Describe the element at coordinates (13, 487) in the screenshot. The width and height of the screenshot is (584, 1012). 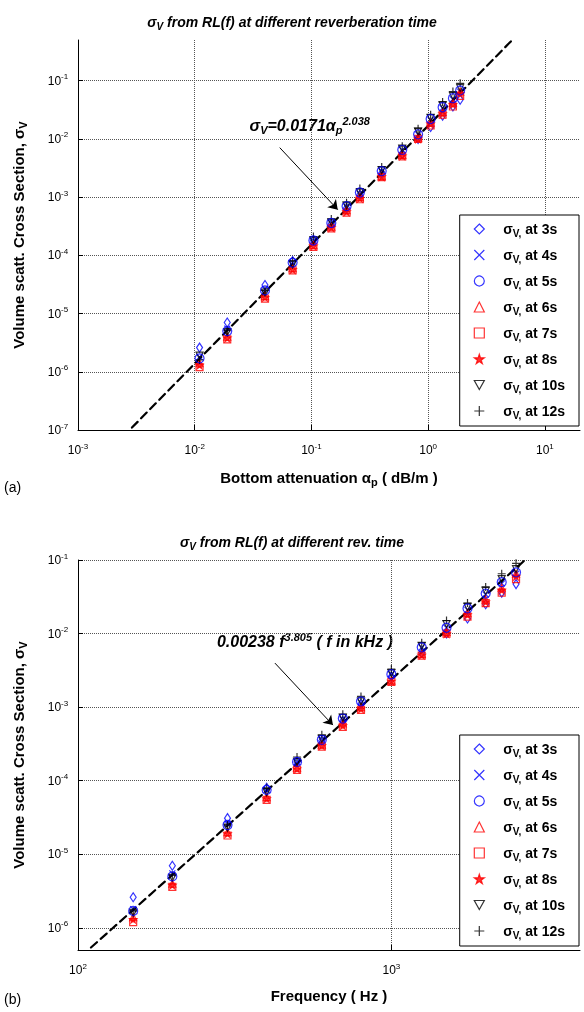
I see `text: (a)` at that location.